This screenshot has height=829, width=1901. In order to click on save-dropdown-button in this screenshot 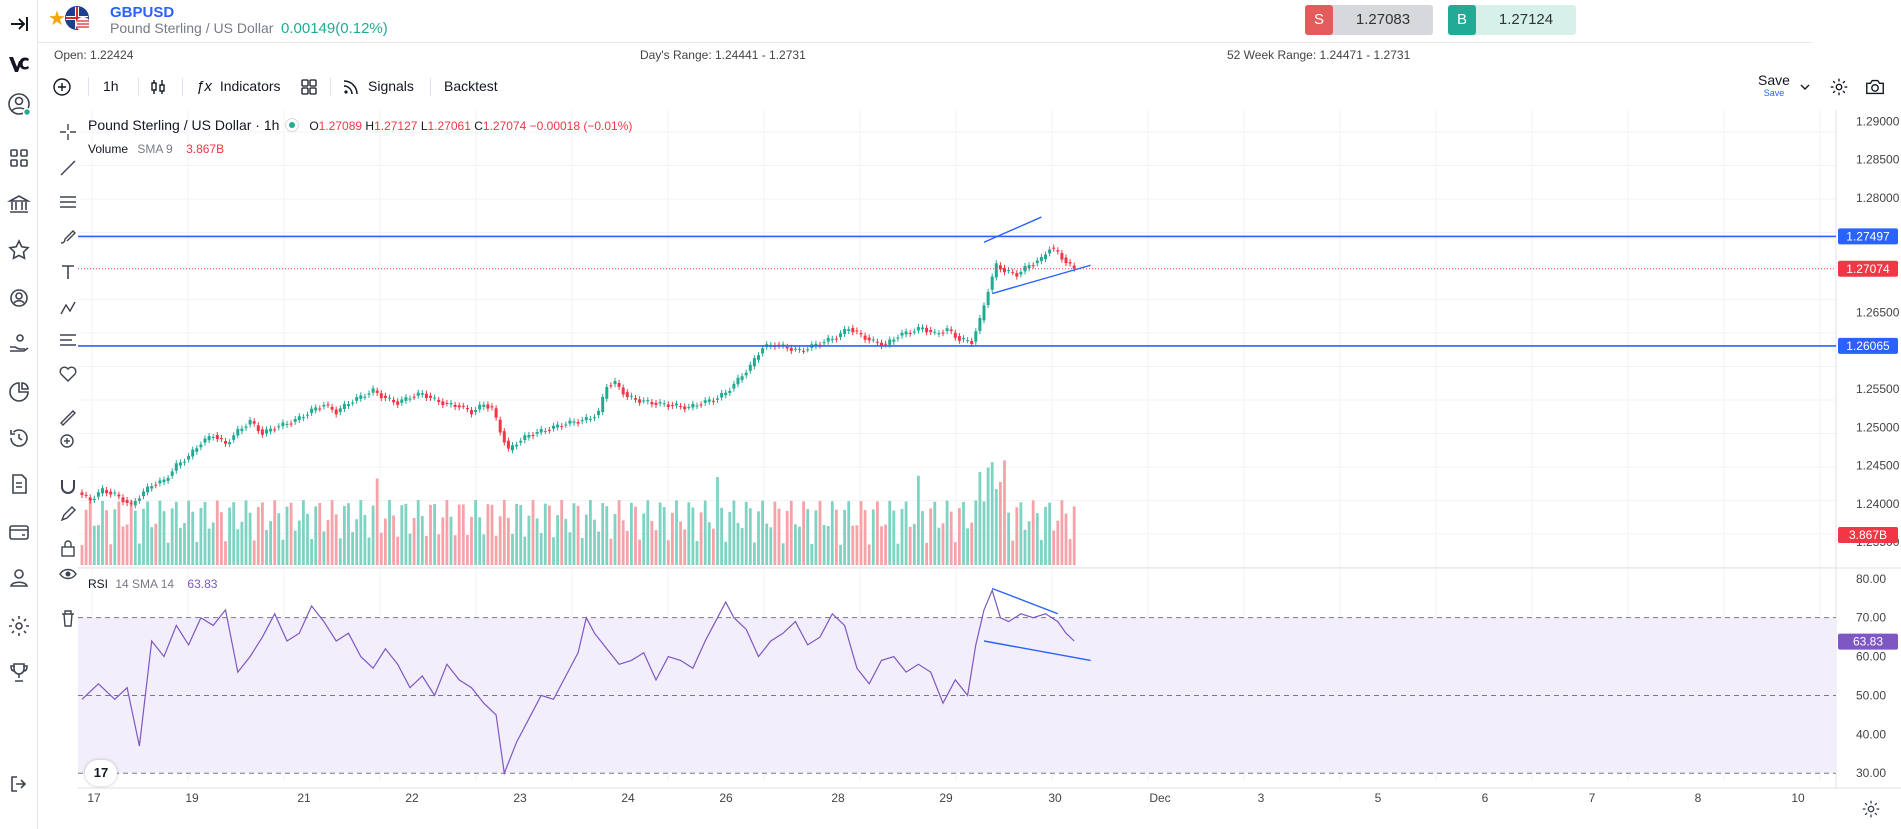, I will do `click(1805, 86)`.